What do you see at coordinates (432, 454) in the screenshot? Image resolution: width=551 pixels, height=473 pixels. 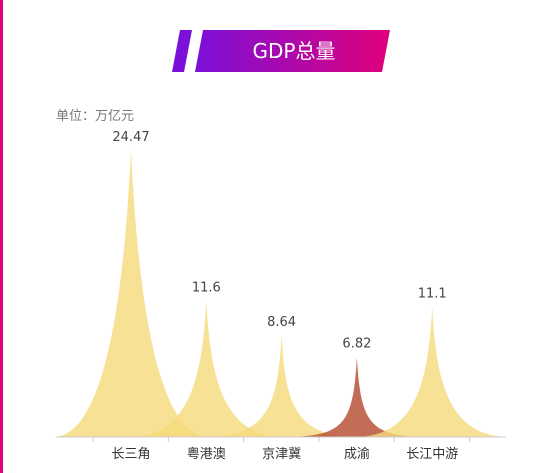 I see `category-label-4: 长江中游` at bounding box center [432, 454].